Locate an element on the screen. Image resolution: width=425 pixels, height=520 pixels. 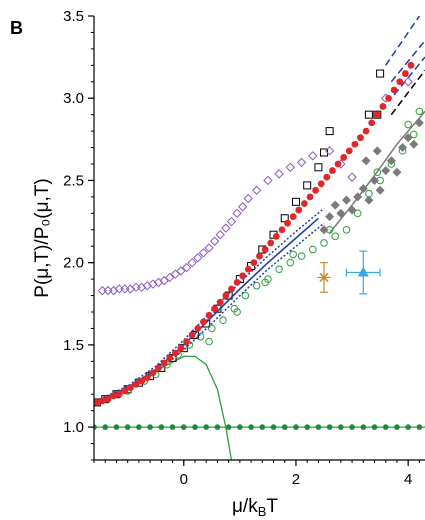
y-tick-label: 1.5 is located at coordinates (73, 345).